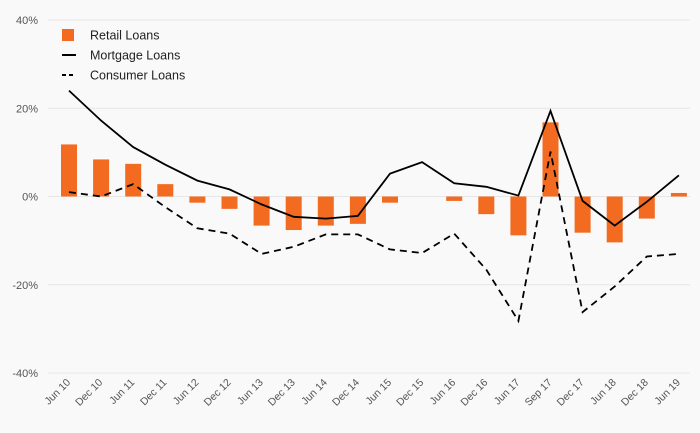  I want to click on legend-label: Mortgage Loans, so click(135, 56).